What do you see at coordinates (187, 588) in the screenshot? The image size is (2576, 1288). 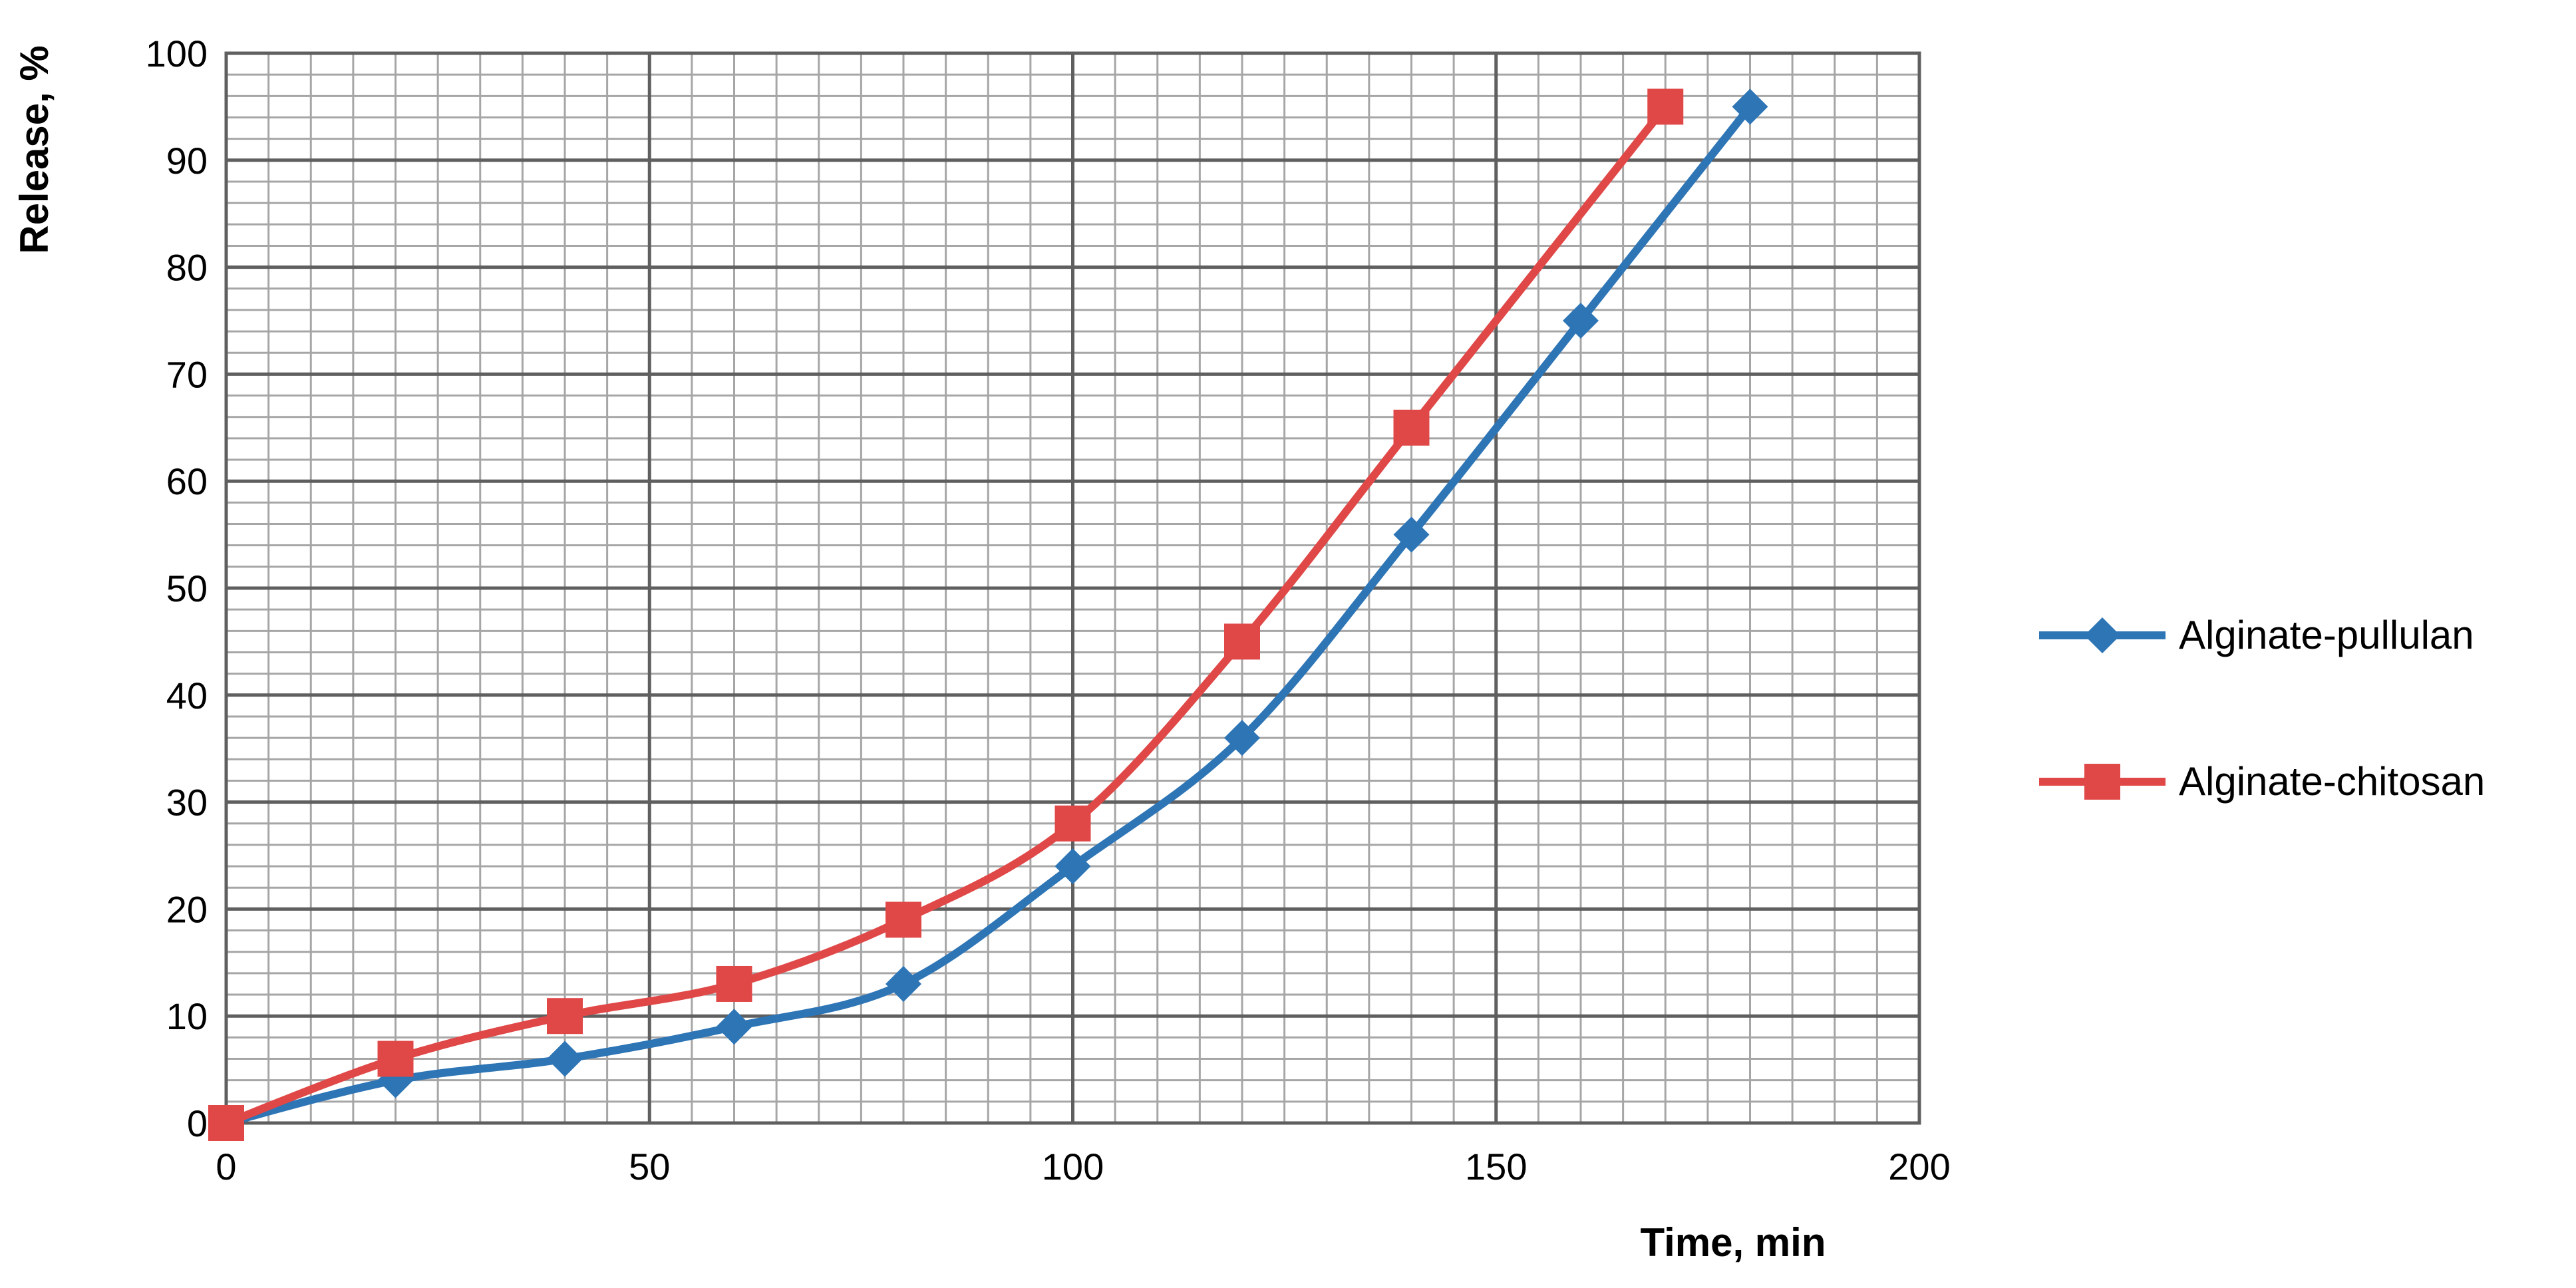 I see `y-tick-label: 50` at bounding box center [187, 588].